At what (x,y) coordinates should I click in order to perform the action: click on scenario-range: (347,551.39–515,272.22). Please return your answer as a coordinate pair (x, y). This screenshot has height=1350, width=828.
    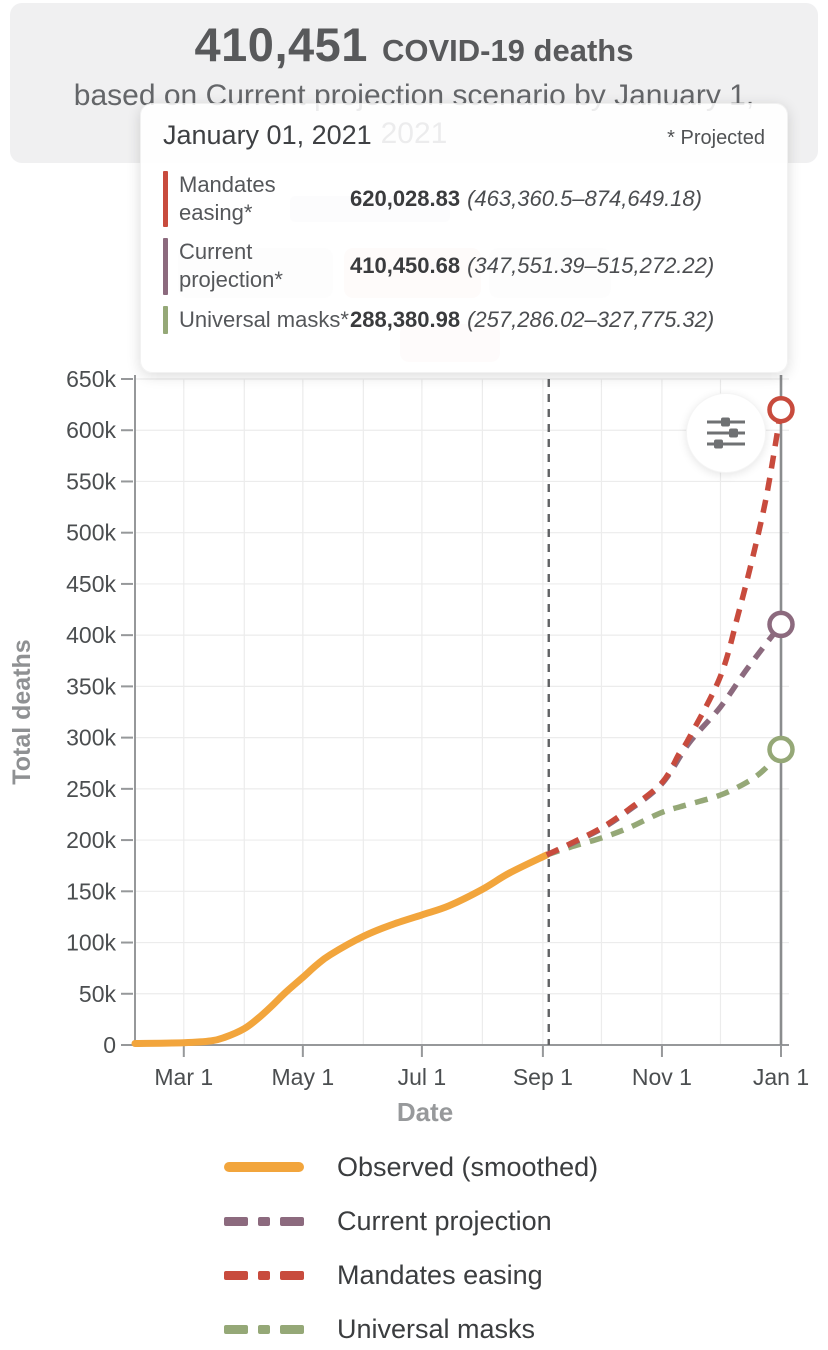
    Looking at the image, I should click on (591, 266).